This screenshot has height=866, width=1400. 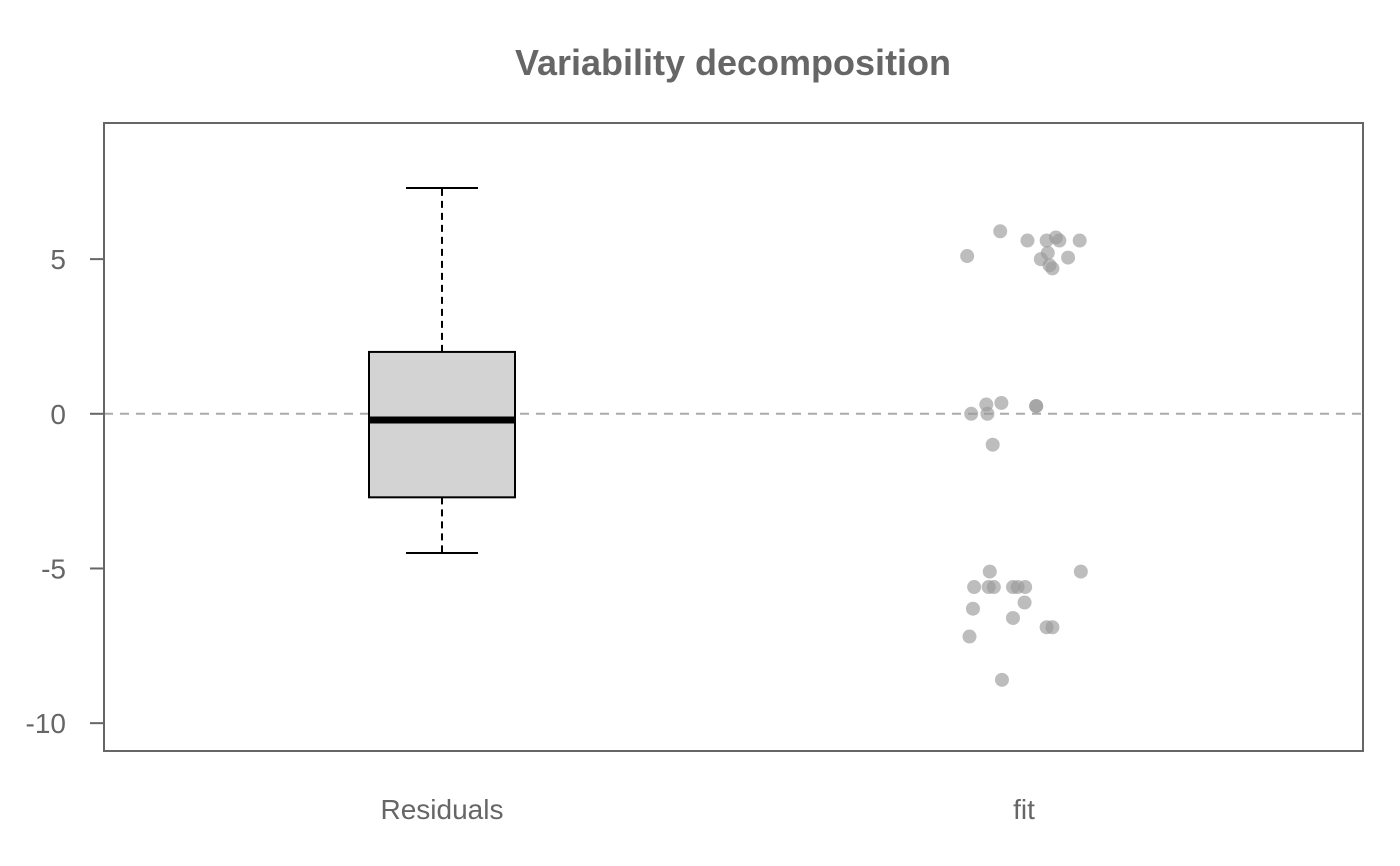 What do you see at coordinates (58, 259) in the screenshot?
I see `y-tick-label: 5` at bounding box center [58, 259].